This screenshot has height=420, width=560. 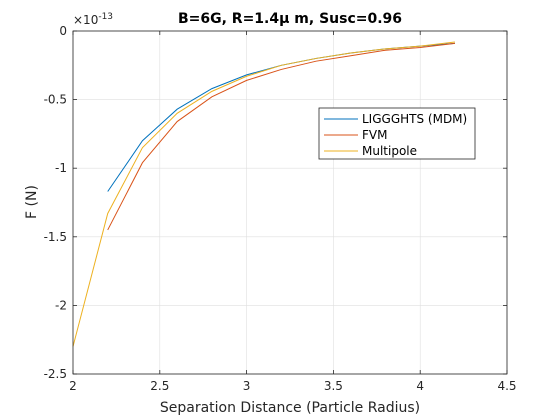 I want to click on x-tick-label: 4.5, so click(x=506, y=386).